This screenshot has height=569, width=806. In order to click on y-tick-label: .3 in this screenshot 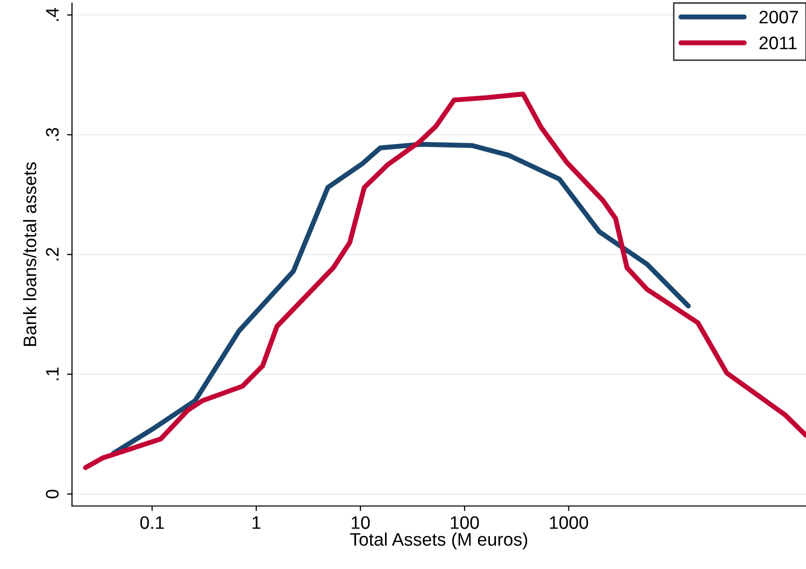, I will do `click(52, 134)`.